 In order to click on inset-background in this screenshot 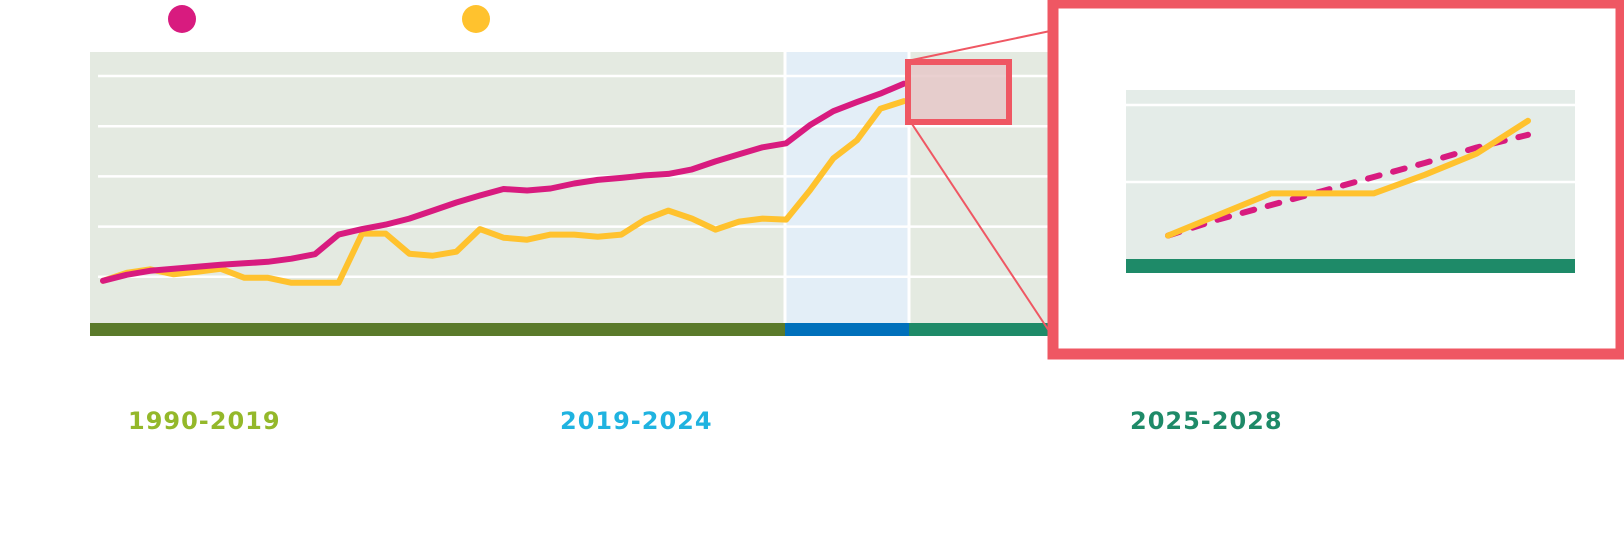, I will do `click(1350, 175)`.